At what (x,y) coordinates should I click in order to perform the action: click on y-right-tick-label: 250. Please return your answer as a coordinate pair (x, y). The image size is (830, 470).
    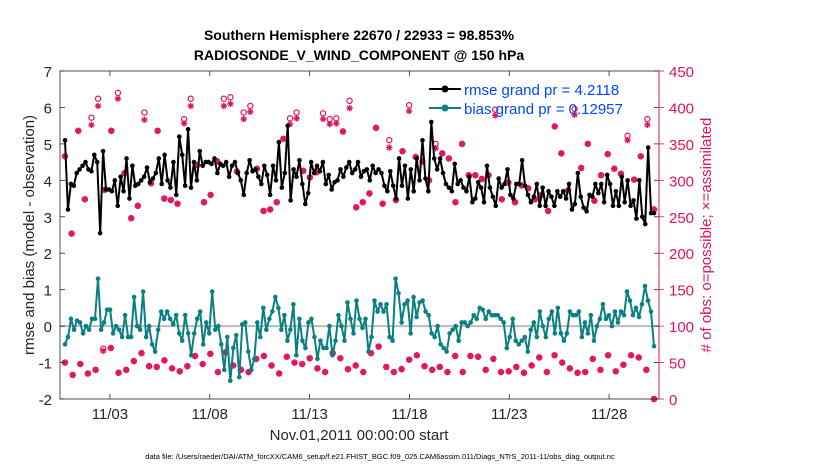
    Looking at the image, I should click on (681, 218).